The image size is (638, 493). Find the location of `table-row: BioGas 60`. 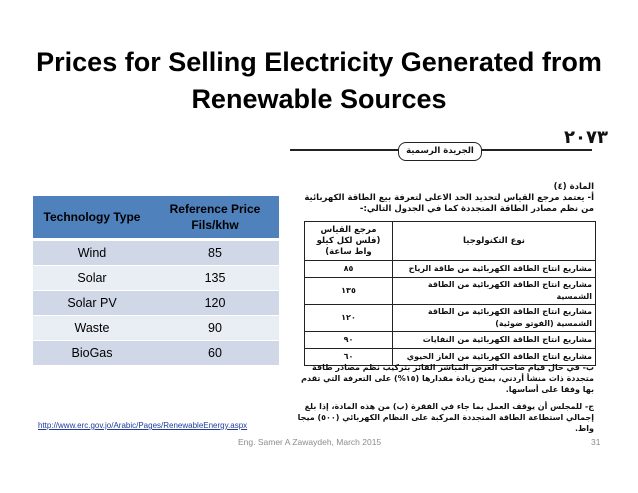

table-row: BioGas 60 is located at coordinates (156, 352).